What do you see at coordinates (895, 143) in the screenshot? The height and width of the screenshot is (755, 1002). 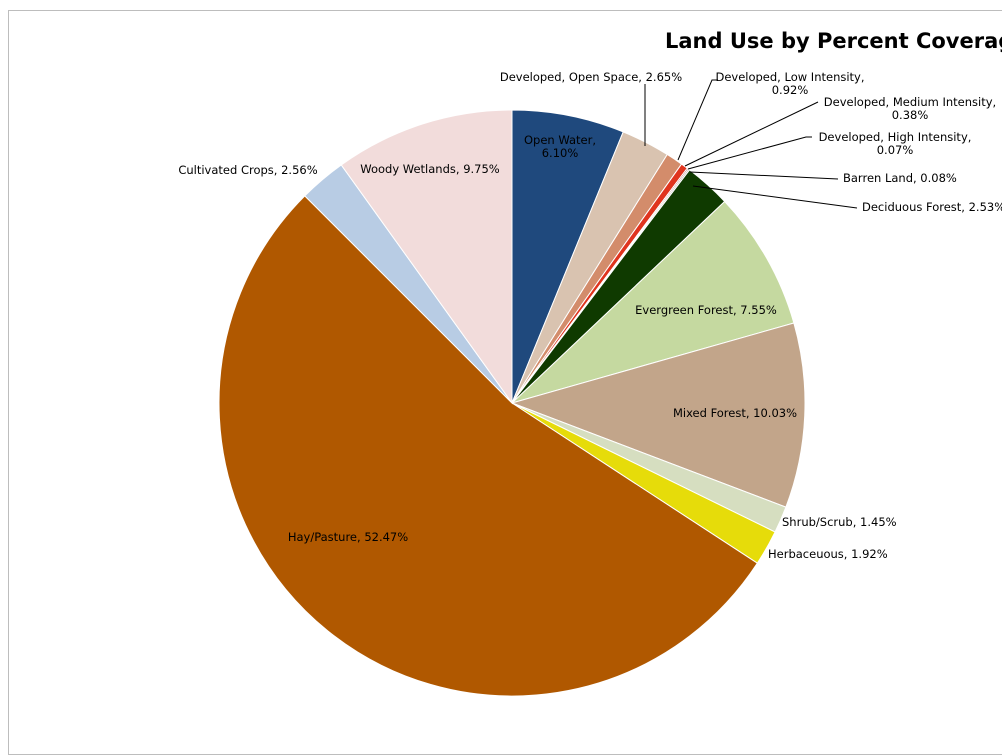 I see `slice-label: Developed, High Intensity, 0.07%` at bounding box center [895, 143].